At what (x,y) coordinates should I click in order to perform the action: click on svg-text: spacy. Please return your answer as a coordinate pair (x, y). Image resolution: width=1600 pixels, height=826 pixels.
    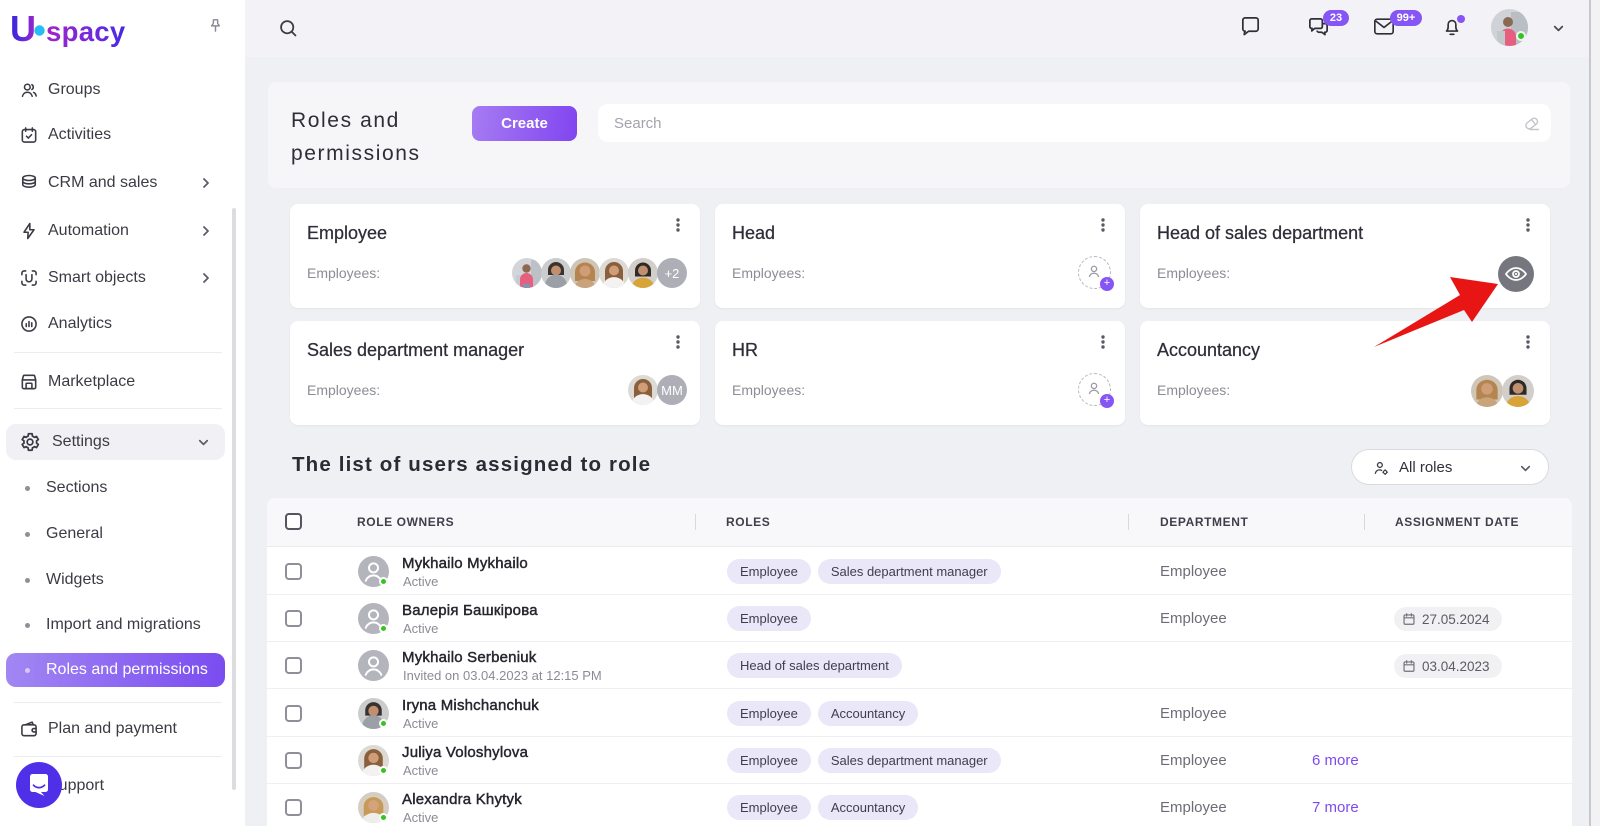
    Looking at the image, I should click on (86, 31).